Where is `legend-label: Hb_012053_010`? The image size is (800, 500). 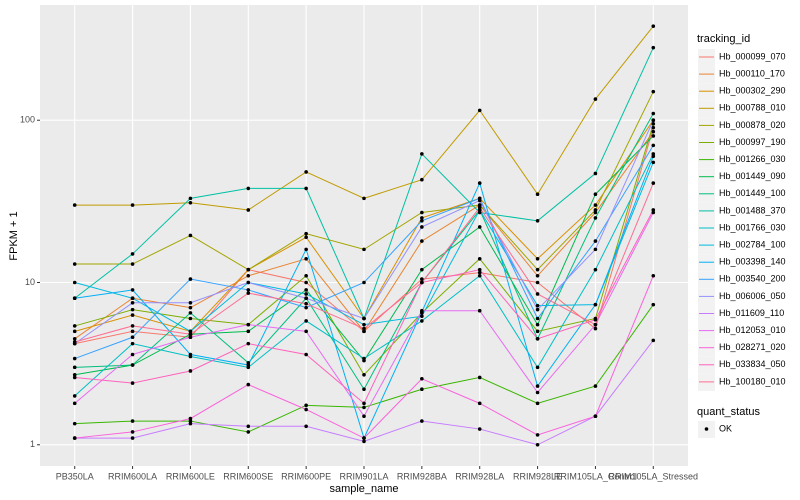
legend-label: Hb_012053_010 is located at coordinates (752, 330).